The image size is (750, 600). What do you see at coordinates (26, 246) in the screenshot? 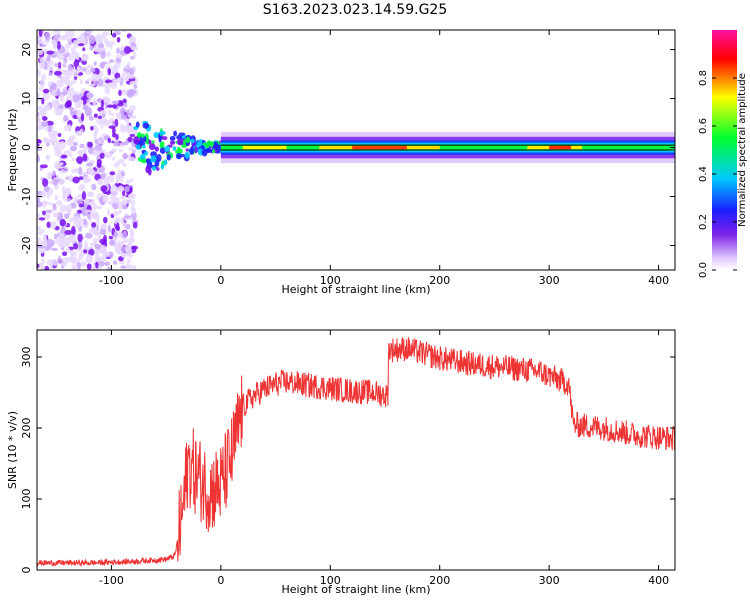
I see `spectrogram-ytick-label: -20` at bounding box center [26, 246].